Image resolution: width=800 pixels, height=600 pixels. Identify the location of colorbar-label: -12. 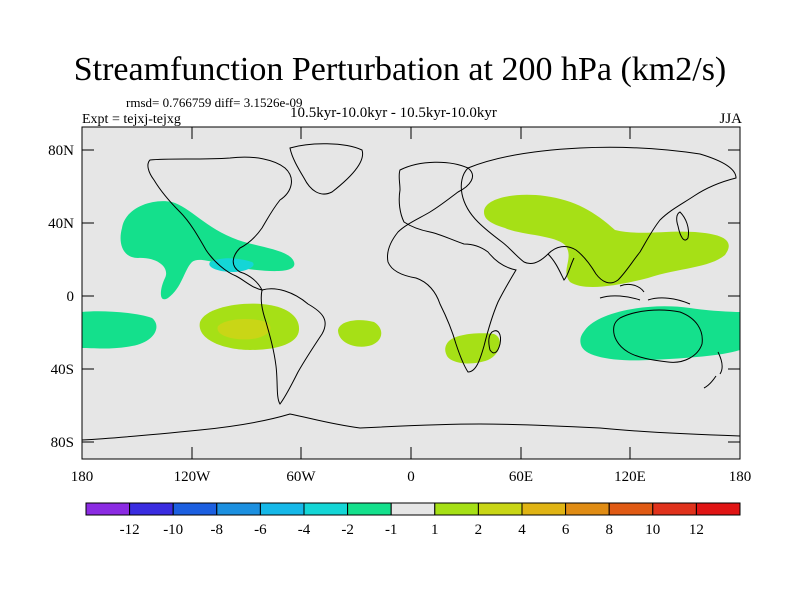
(130, 530).